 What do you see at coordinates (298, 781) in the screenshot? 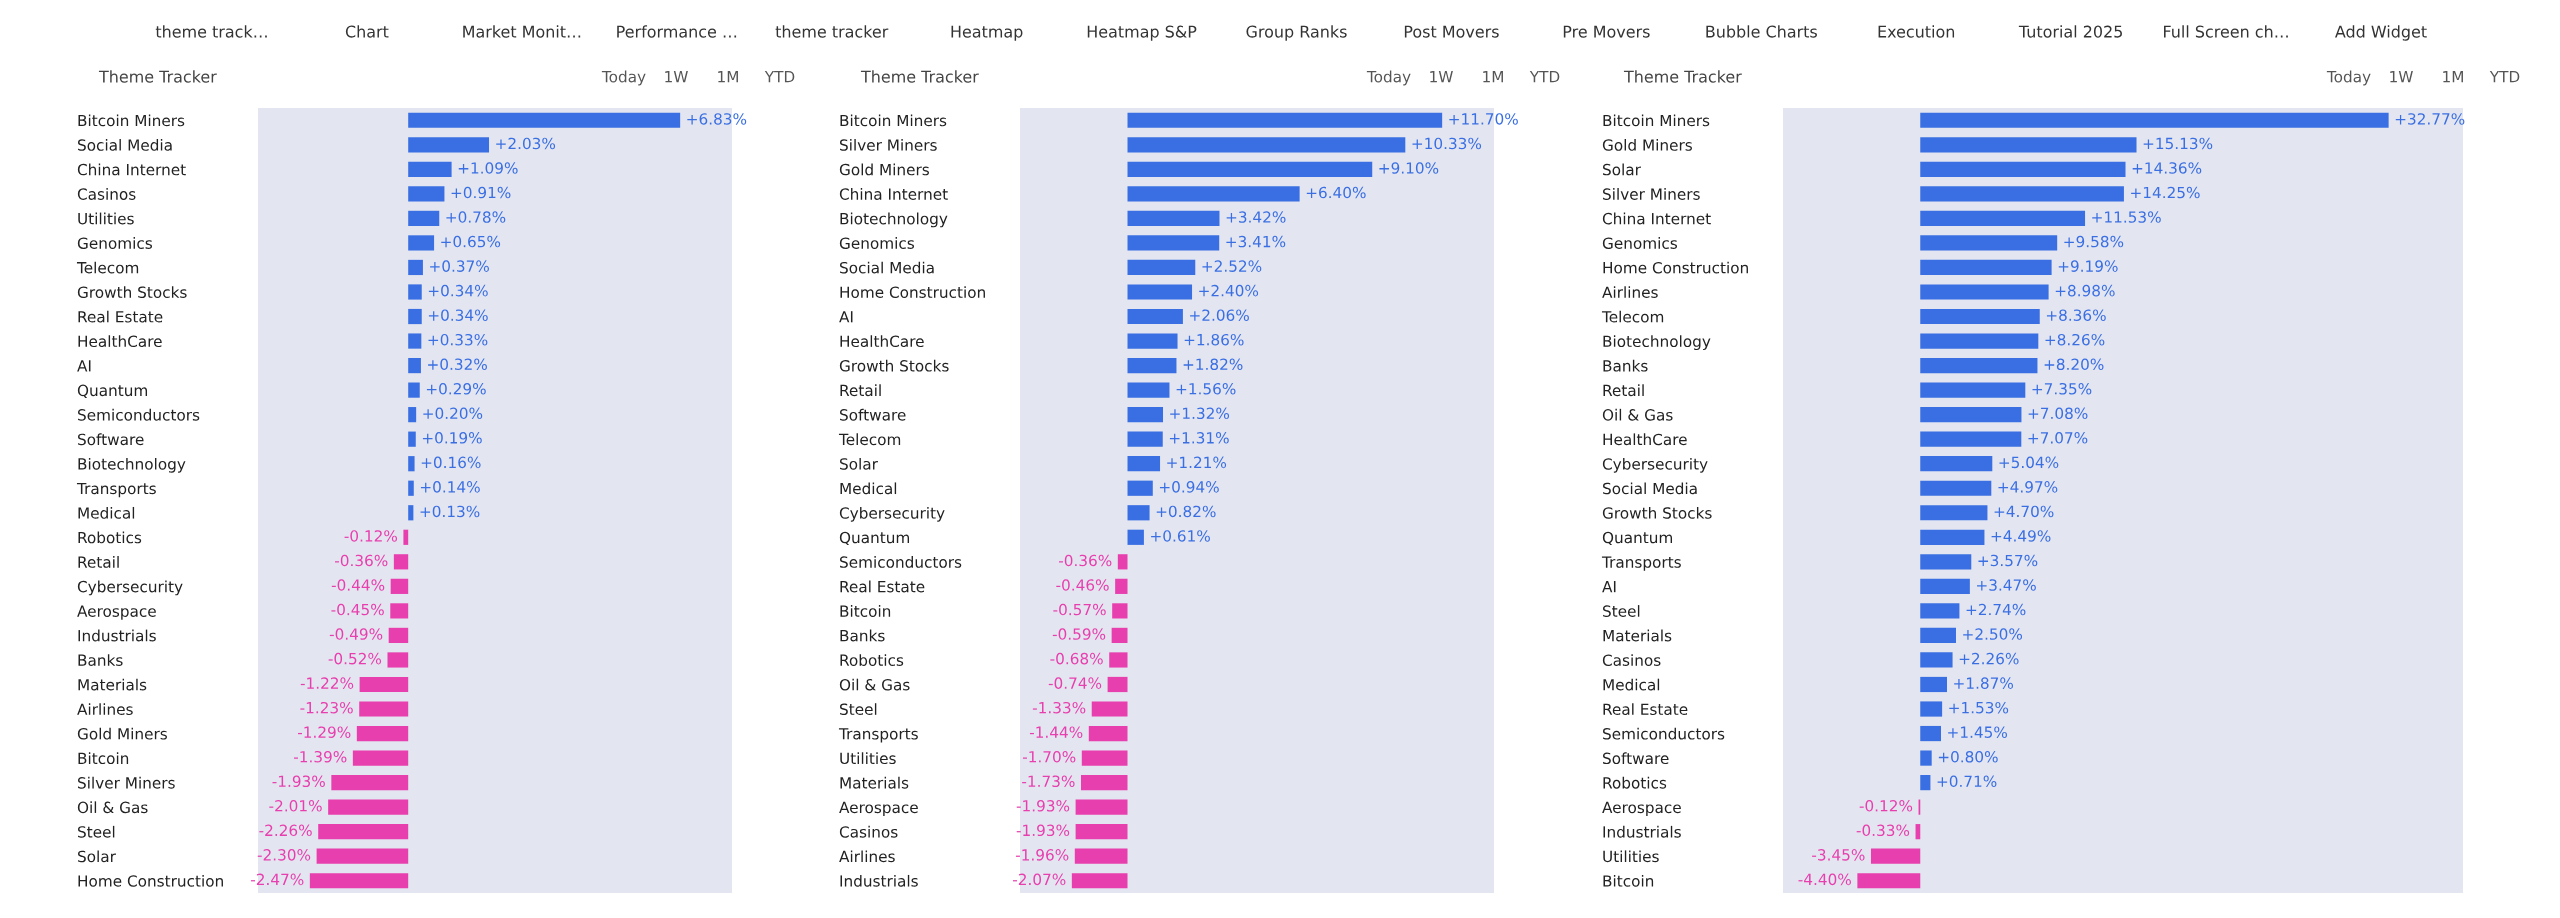
I see `data-label: -1.93%` at bounding box center [298, 781].